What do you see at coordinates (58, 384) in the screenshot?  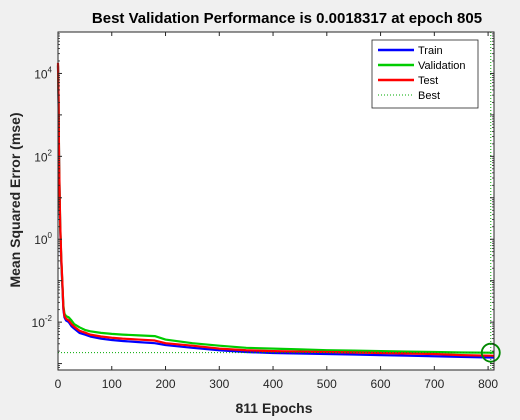 I see `x-tick-label: 0` at bounding box center [58, 384].